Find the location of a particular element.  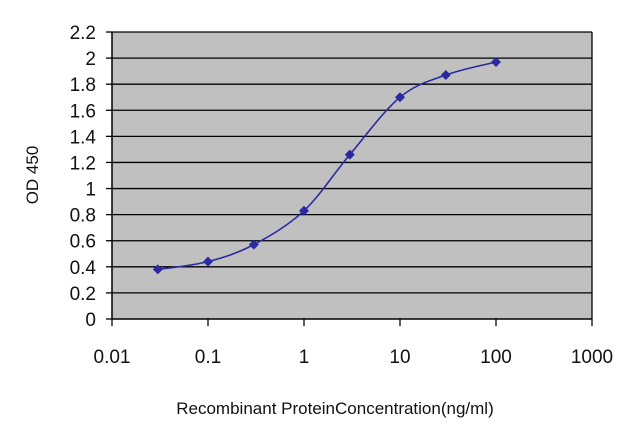

y-tick-labels: 0 0.2 0.4 0.6 0.8 1 1.2 1.4 1.6 1.8 2 2.2 is located at coordinates (91, 177).